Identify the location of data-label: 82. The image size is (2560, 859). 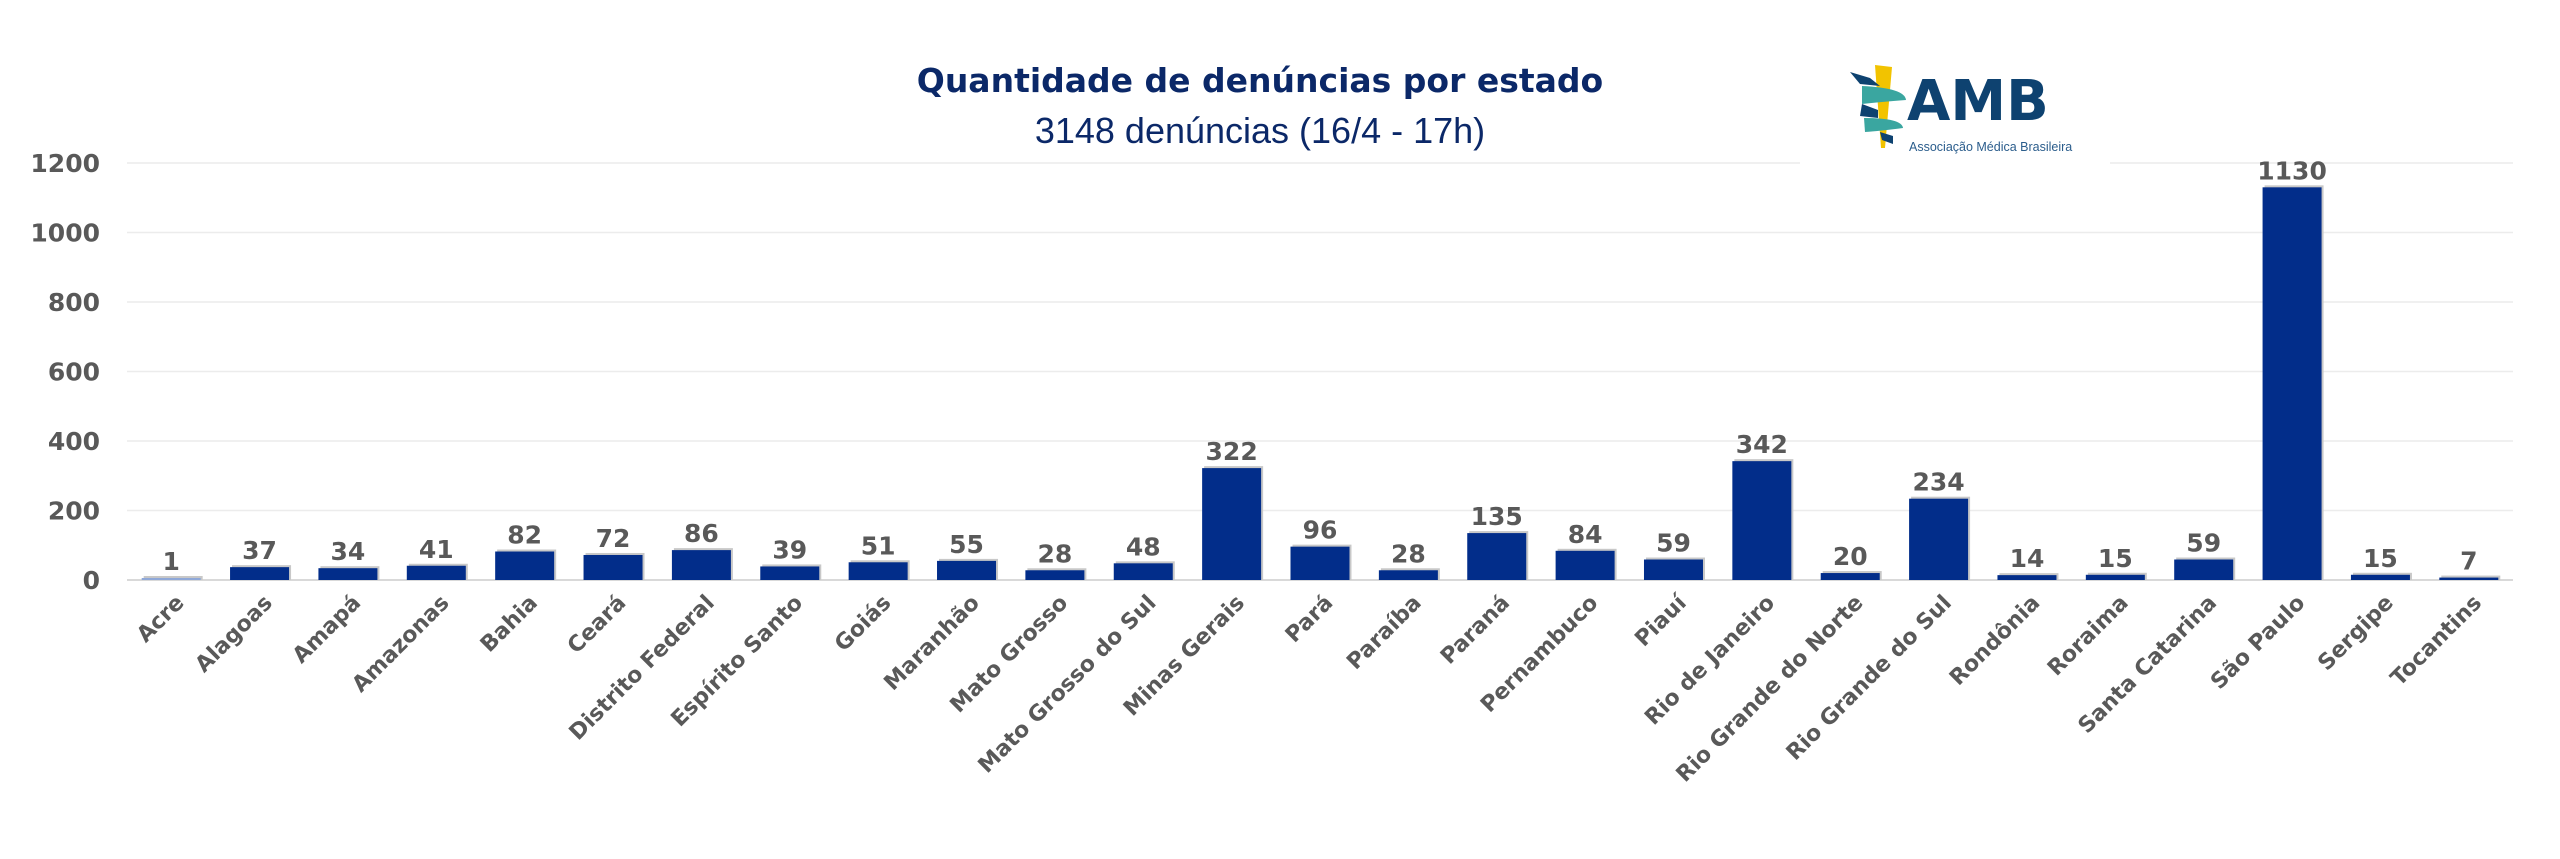
(524, 535).